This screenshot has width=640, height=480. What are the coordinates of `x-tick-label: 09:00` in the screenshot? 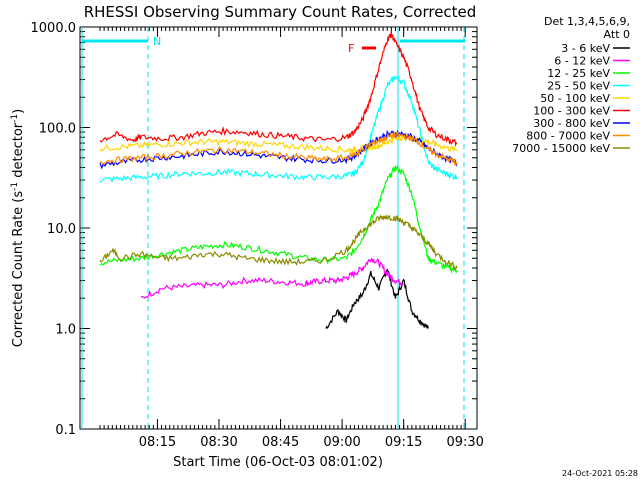 It's located at (341, 442).